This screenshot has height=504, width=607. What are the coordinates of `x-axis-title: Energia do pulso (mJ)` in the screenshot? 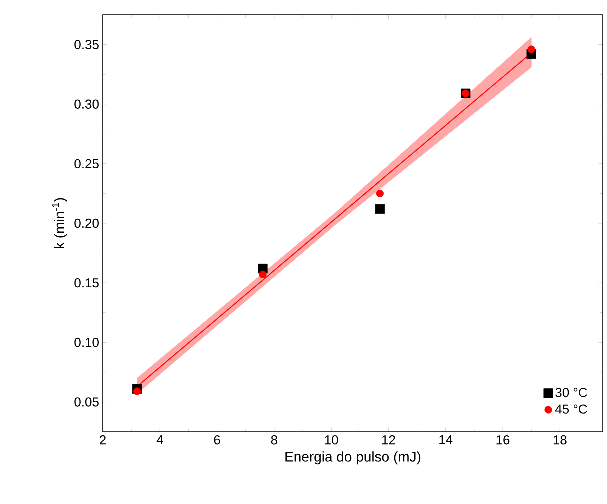 It's located at (353, 458).